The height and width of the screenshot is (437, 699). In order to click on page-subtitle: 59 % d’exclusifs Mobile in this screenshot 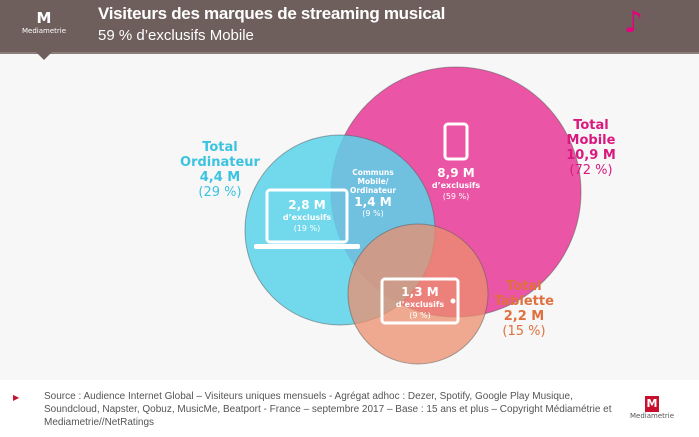, I will do `click(176, 35)`.